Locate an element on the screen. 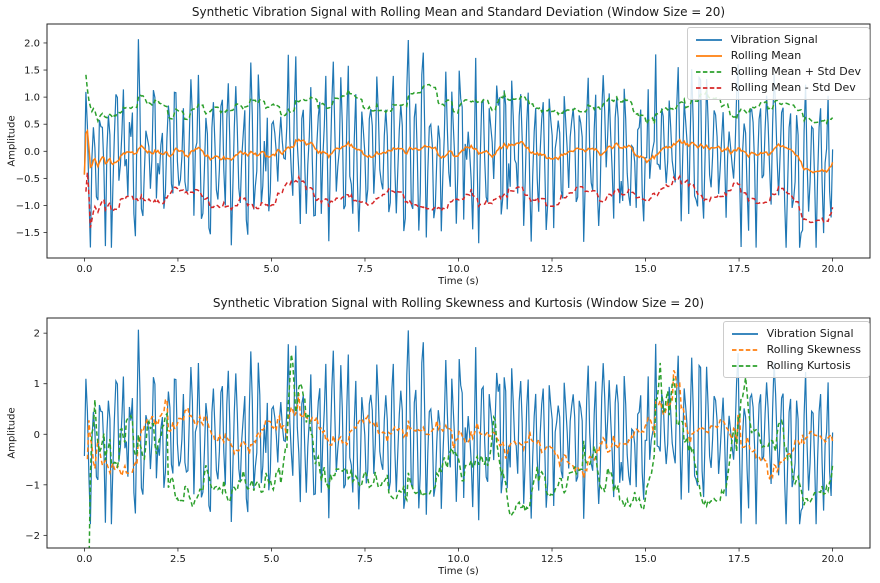  legend-label: Rolling Mean - Std Dev is located at coordinates (793, 87).